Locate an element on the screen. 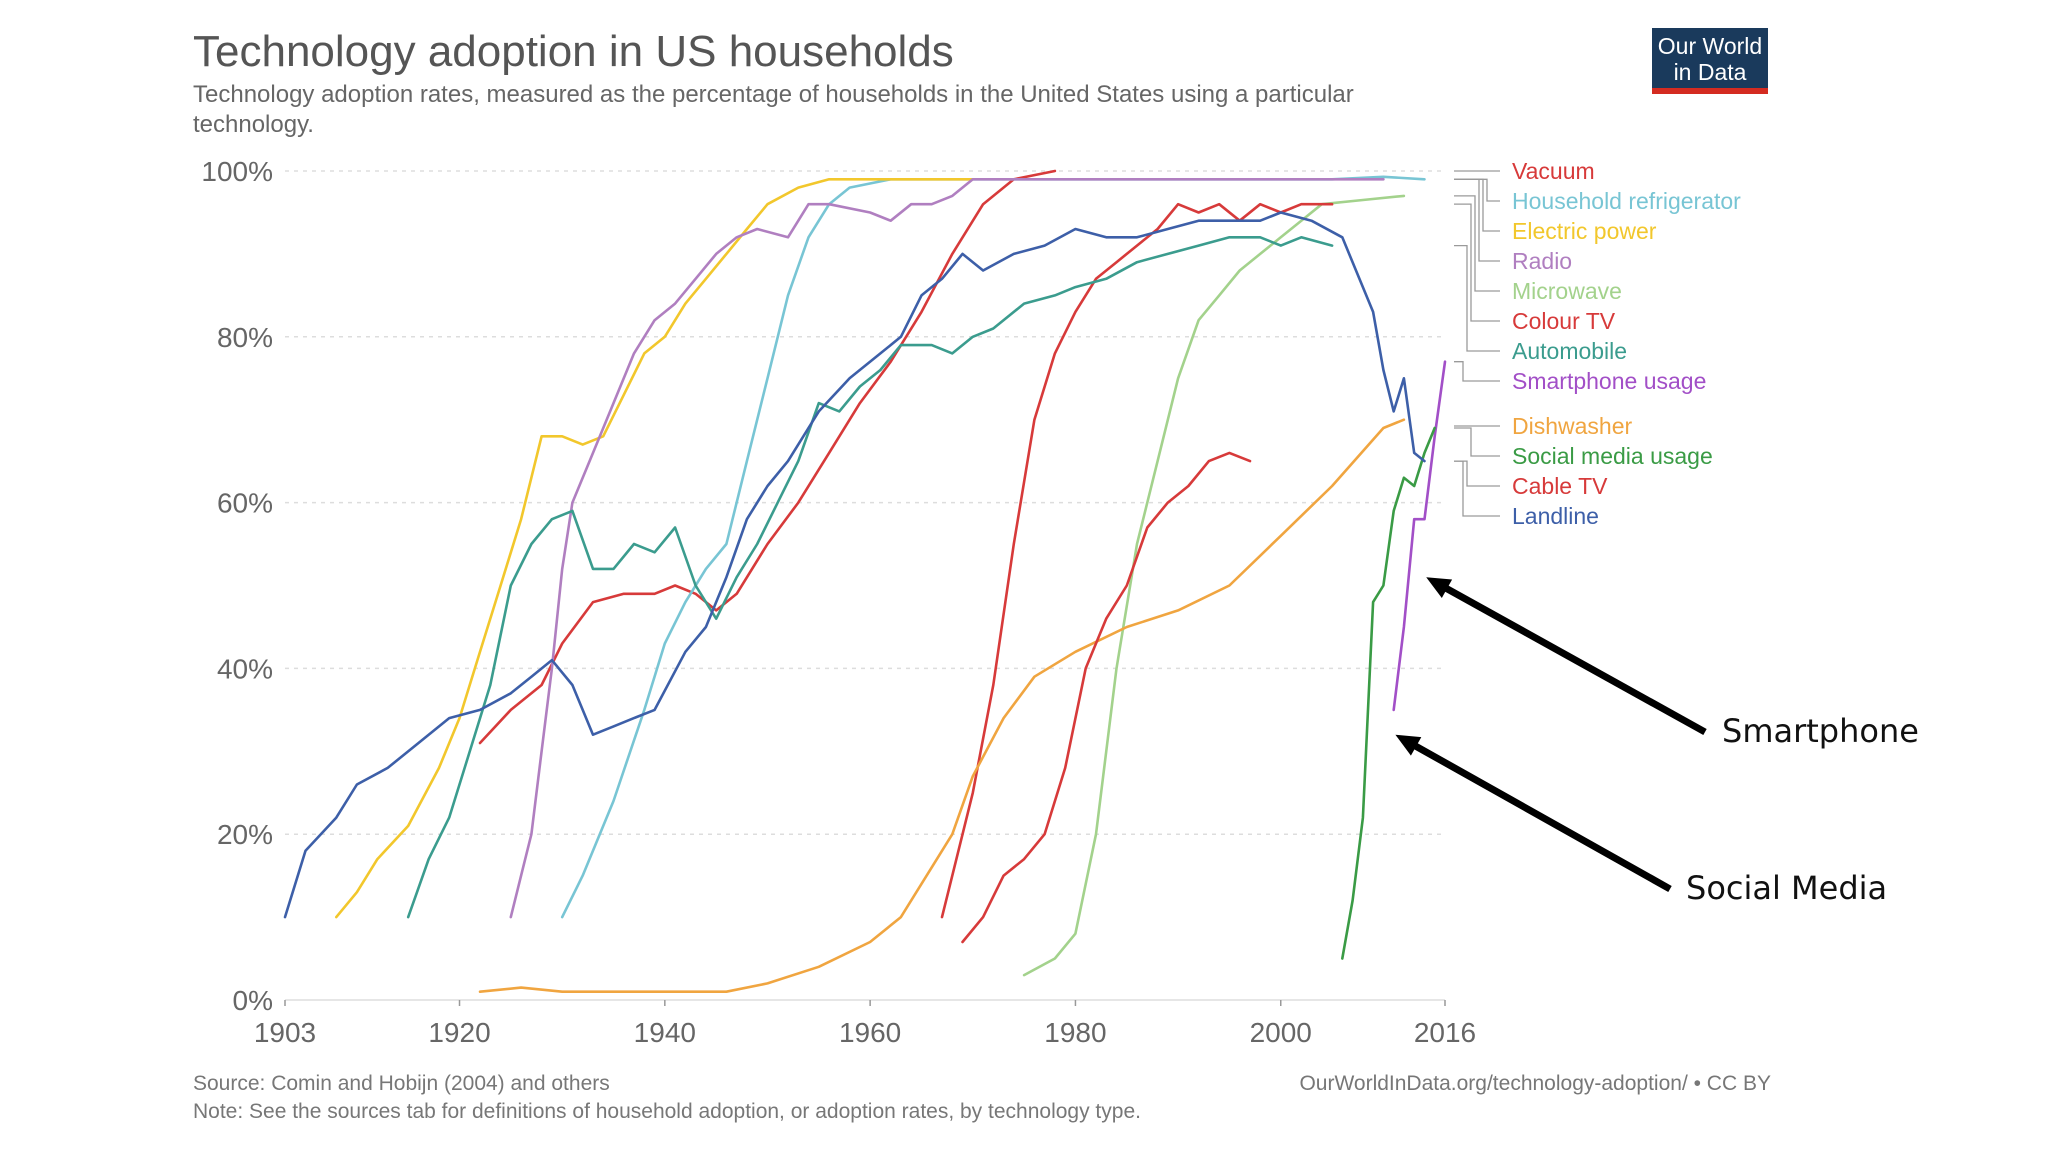 This screenshot has height=1152, width=2048. legend-item-colour-tv: Colour TV is located at coordinates (1564, 321).